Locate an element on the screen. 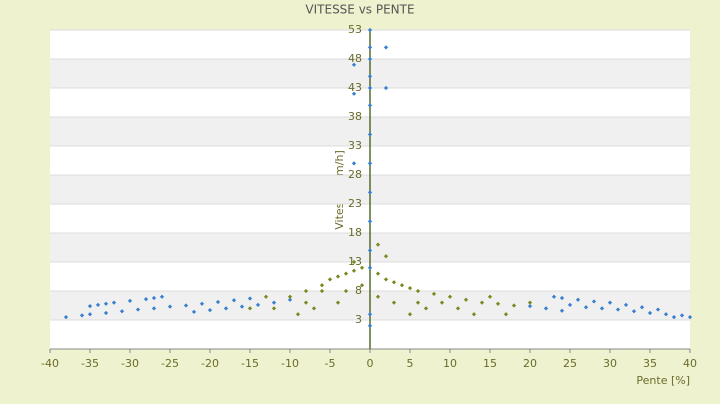 This screenshot has width=720, height=404. x-tick-label: -5 is located at coordinates (330, 363).